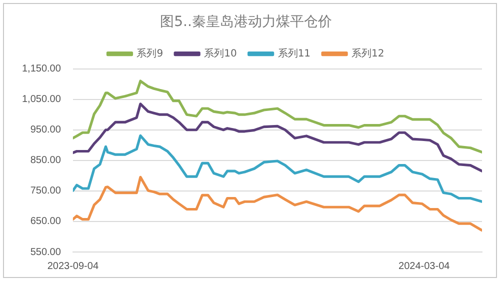 The image size is (500, 281). What do you see at coordinates (46, 130) in the screenshot?
I see `y-tick-label: 950.00` at bounding box center [46, 130].